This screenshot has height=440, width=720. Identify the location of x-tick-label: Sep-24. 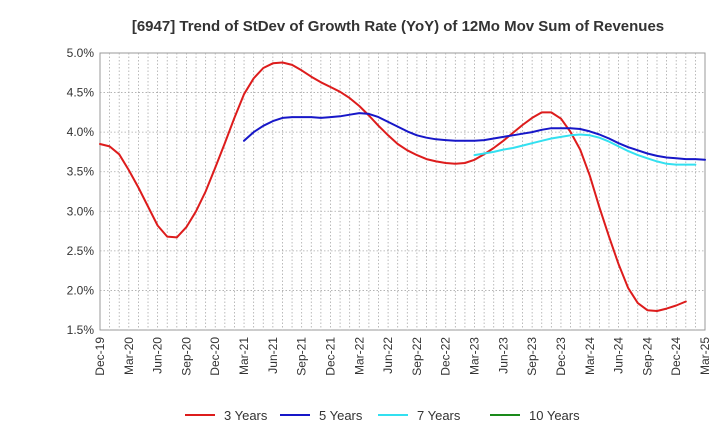
(647, 356).